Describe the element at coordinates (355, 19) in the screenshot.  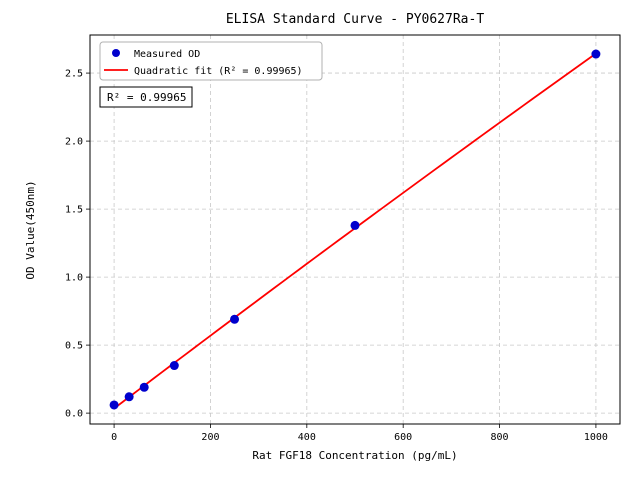
I see `chart-title: ELISA Standard Curve - PY0627Ra-T` at that location.